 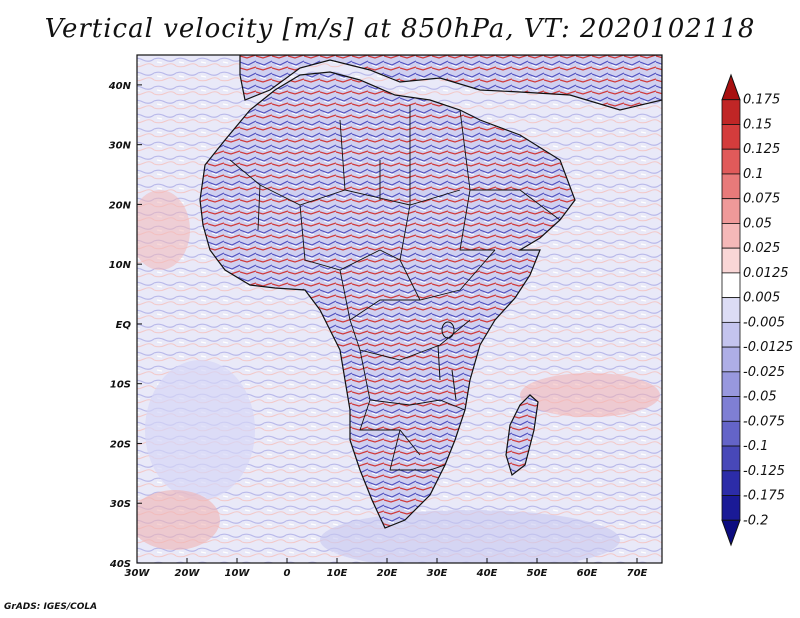 What do you see at coordinates (731, 533) in the screenshot?
I see `colorbar-triangle-bottom` at bounding box center [731, 533].